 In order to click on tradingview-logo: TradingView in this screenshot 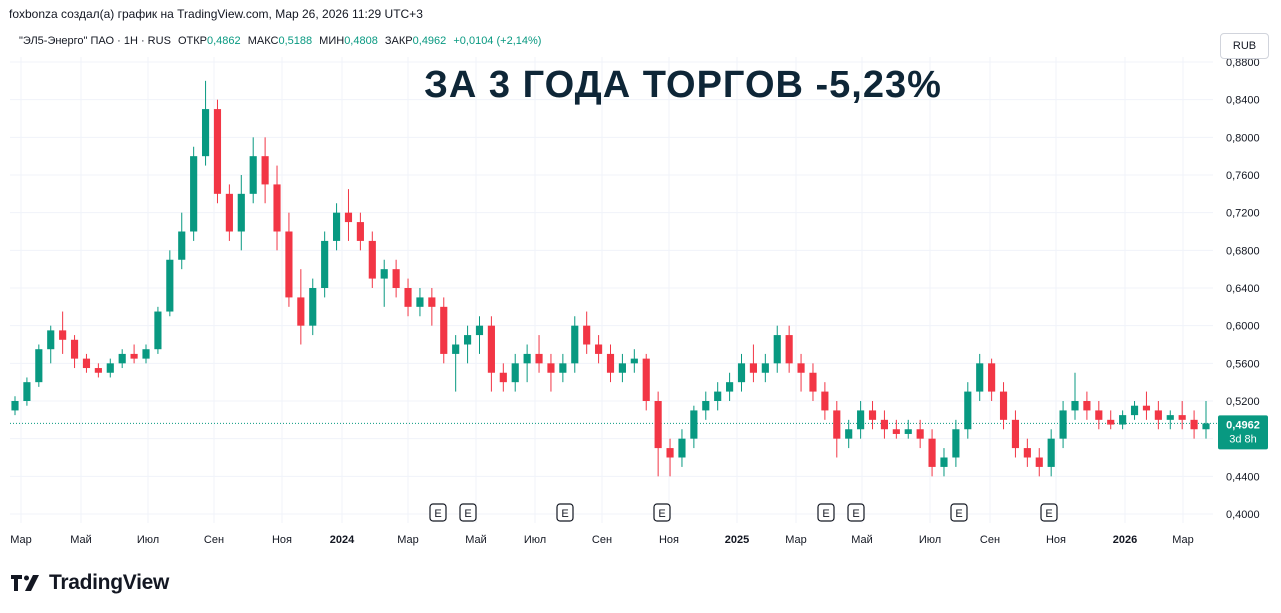, I will do `click(90, 583)`.